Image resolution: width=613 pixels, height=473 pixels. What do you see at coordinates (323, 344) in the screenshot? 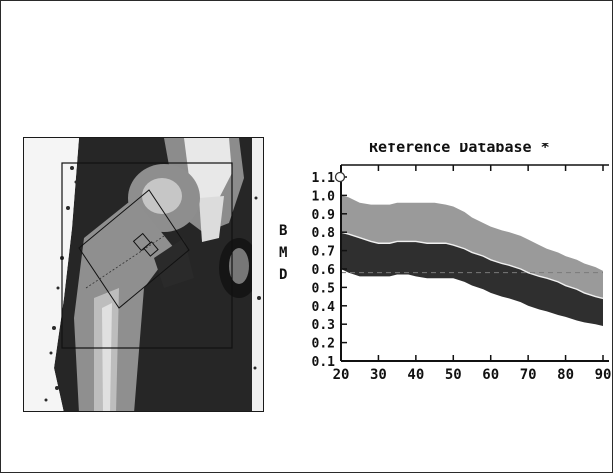
I see `y-tick-label: 0.2` at bounding box center [323, 344].